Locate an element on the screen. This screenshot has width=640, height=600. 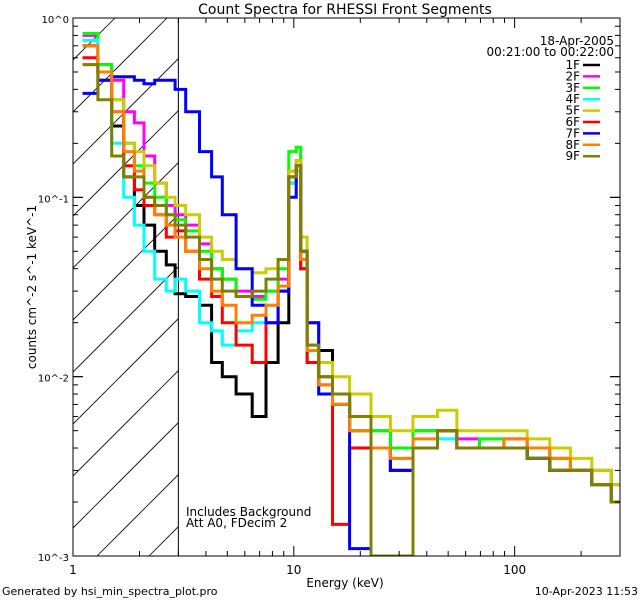
legend-label-6F: 6F is located at coordinates (572, 122).